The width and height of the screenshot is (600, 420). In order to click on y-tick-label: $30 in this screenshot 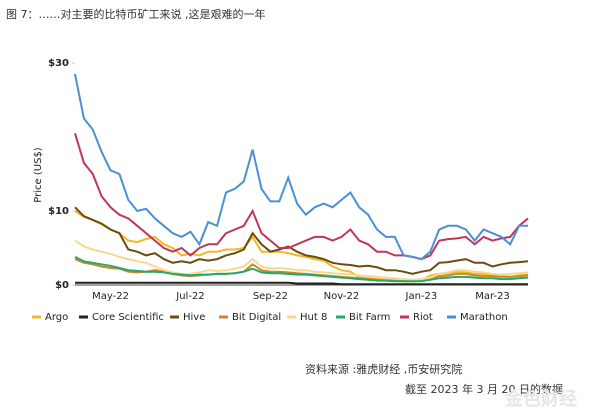, I will do `click(58, 63)`.